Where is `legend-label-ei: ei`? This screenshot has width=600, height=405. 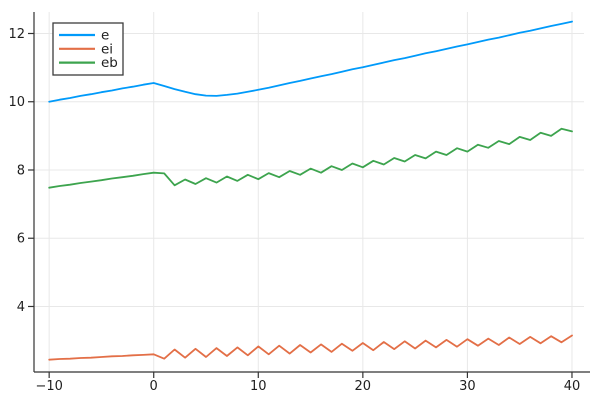
legend-label-ei: ei is located at coordinates (107, 49).